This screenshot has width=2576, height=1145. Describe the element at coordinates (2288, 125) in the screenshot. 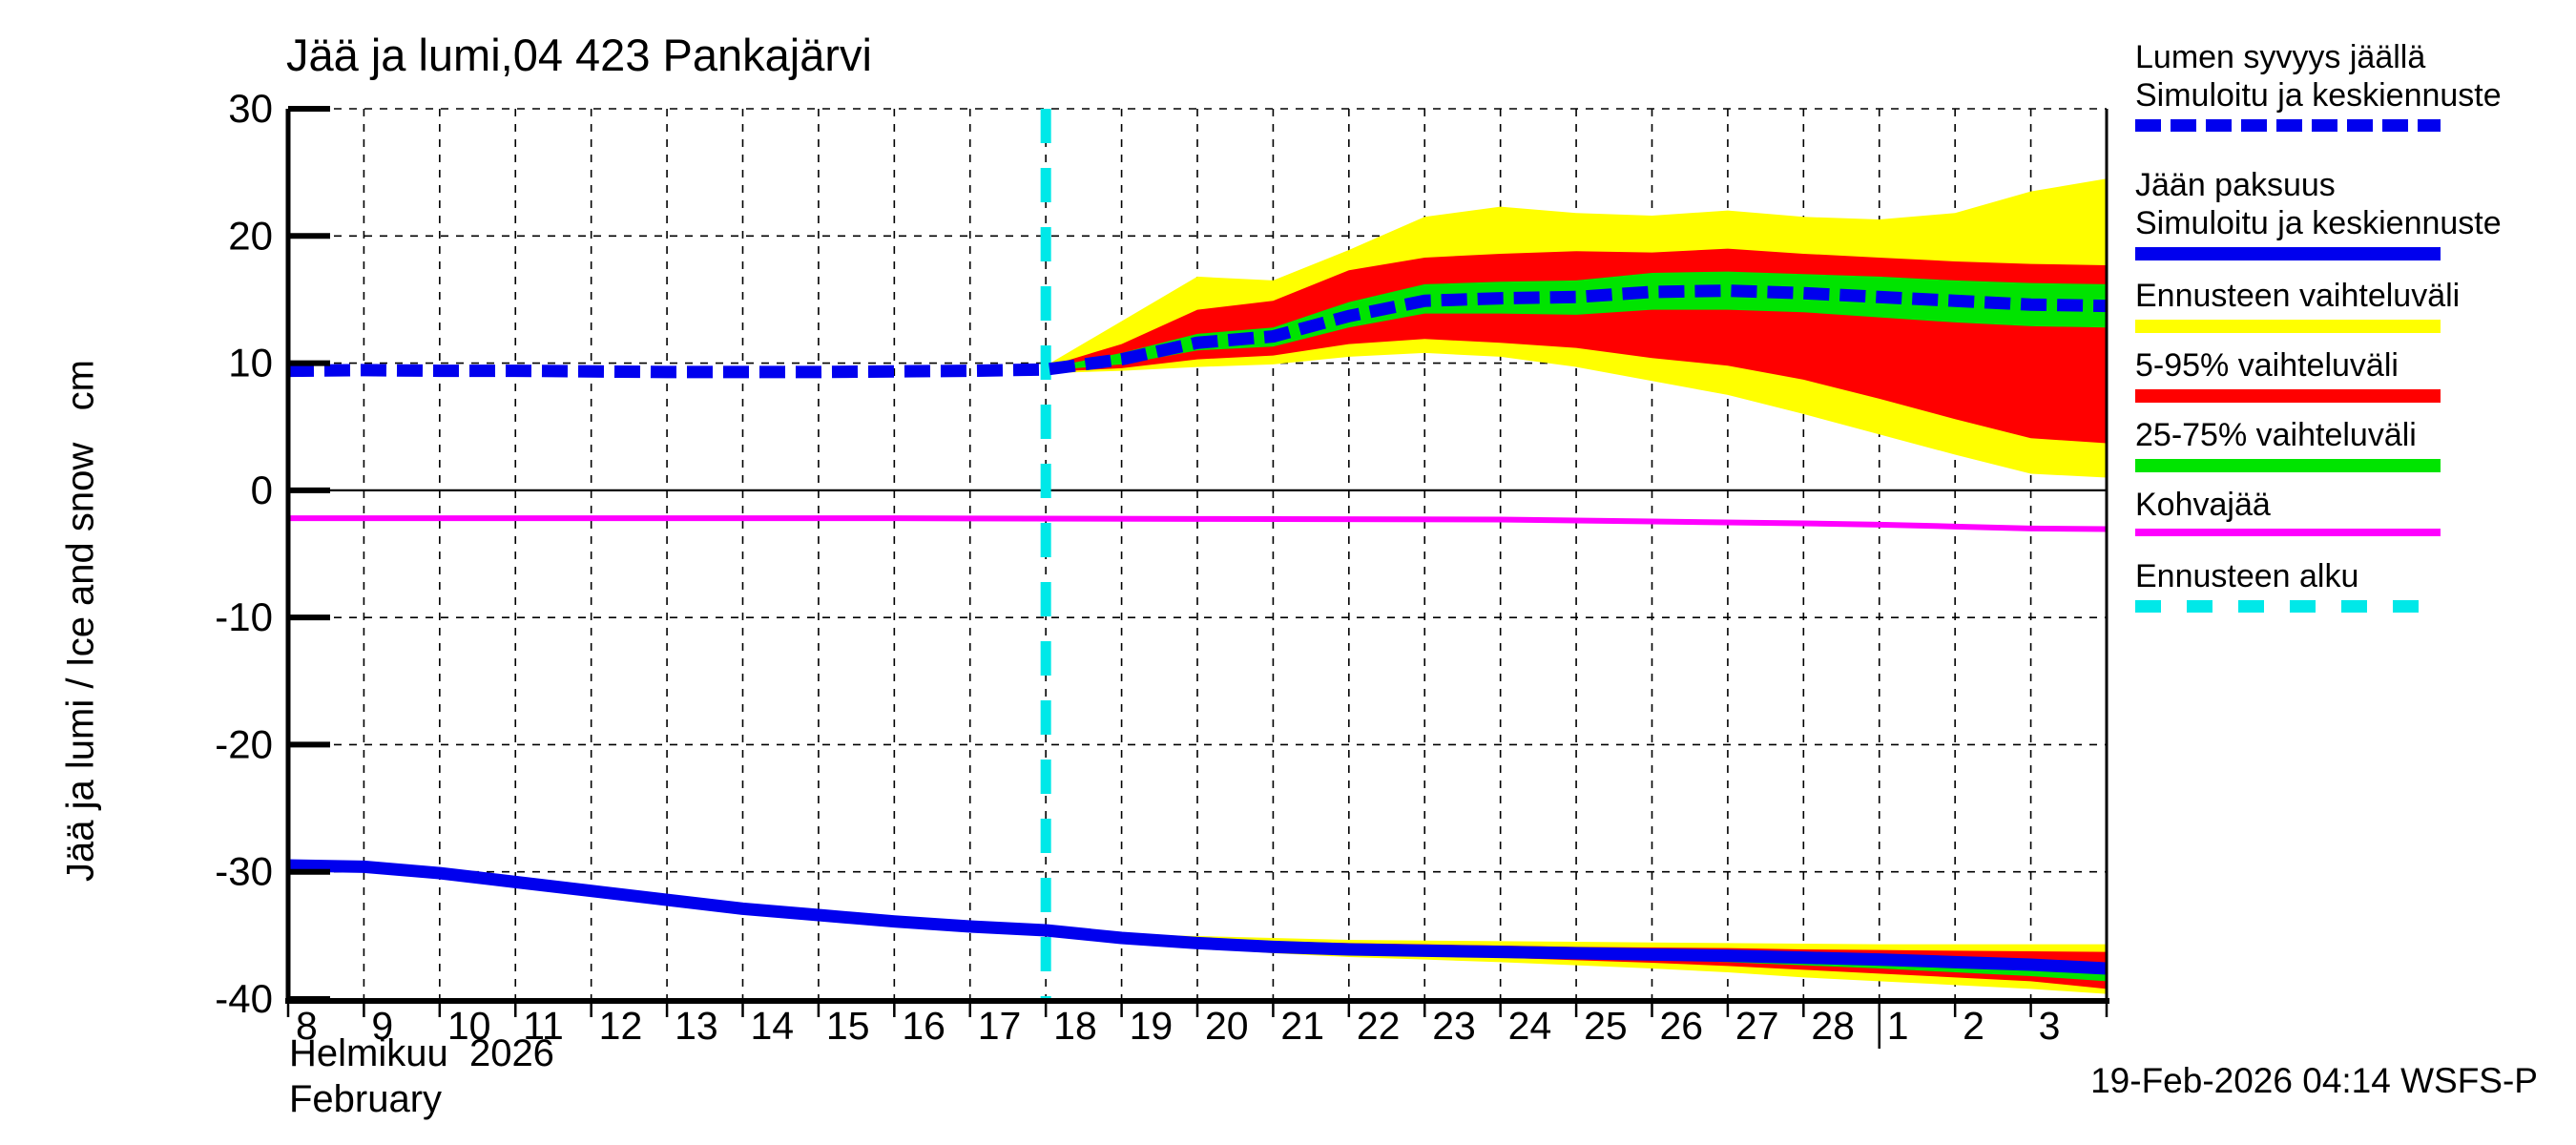

I see `legend-swatch-snow-depth` at that location.